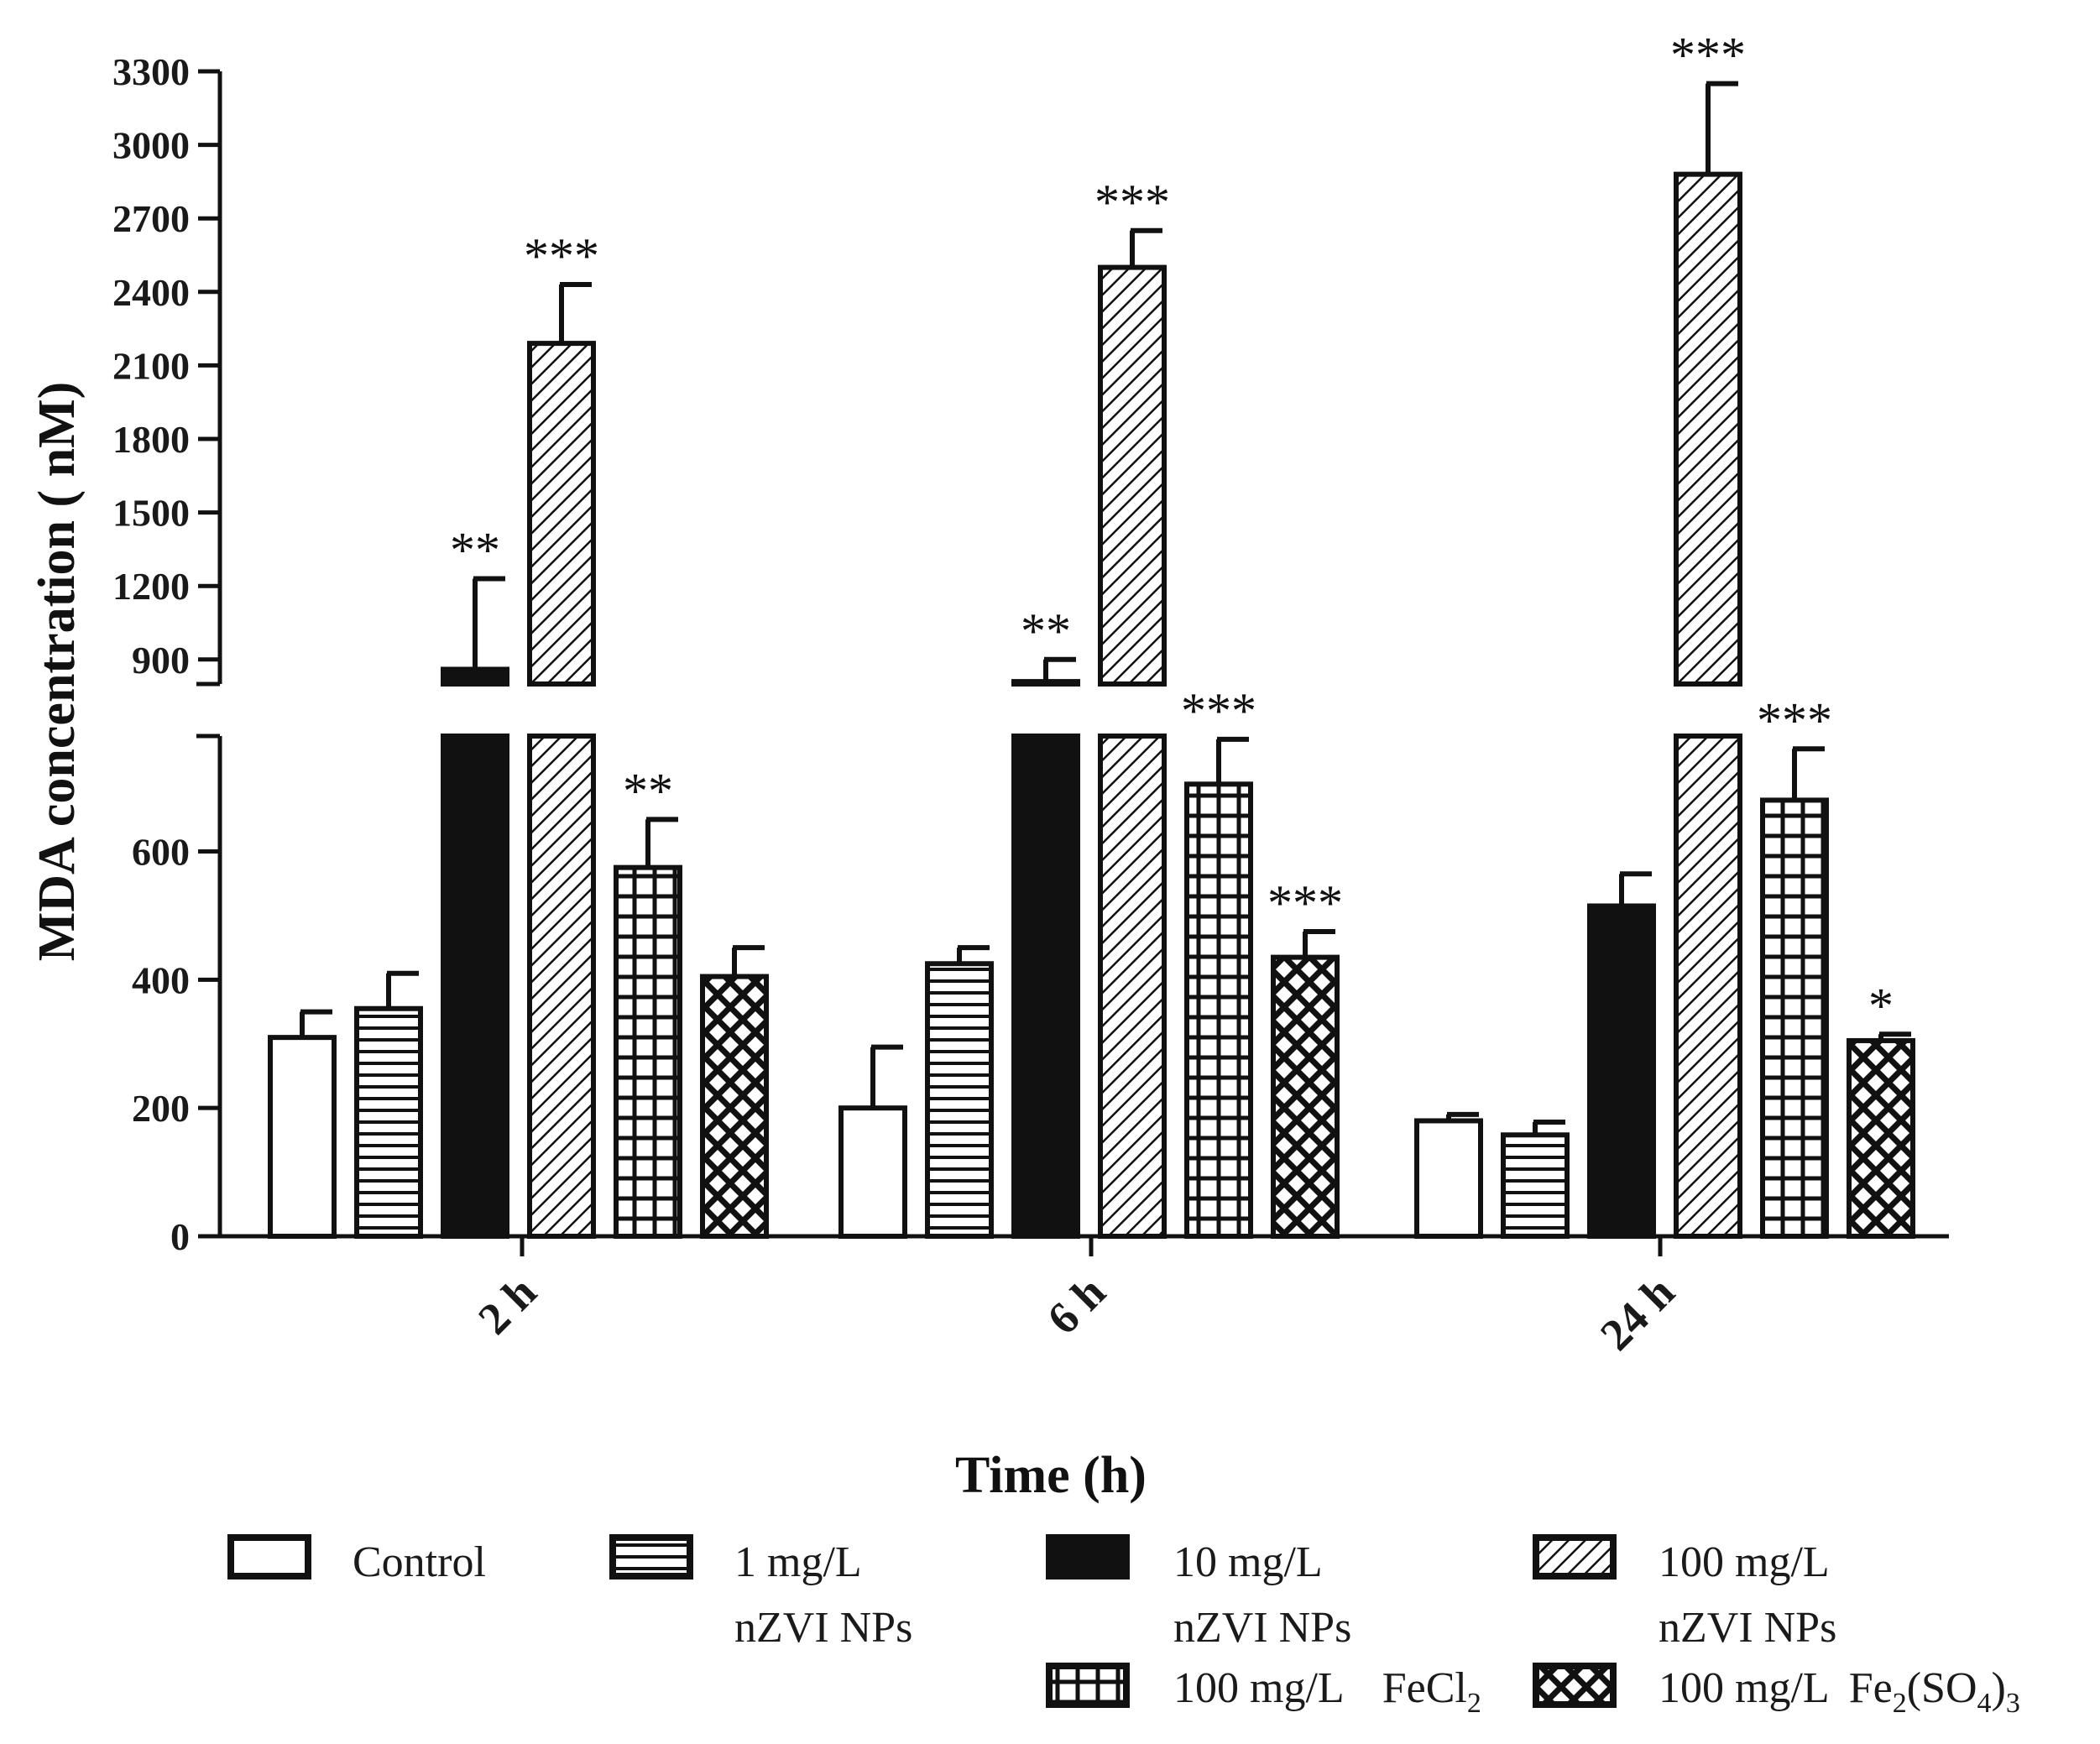 The width and height of the screenshot is (2100, 1744). Describe the element at coordinates (561, 514) in the screenshot. I see `bar-100-mg-l-nzvi-nps-0-upper` at that location.